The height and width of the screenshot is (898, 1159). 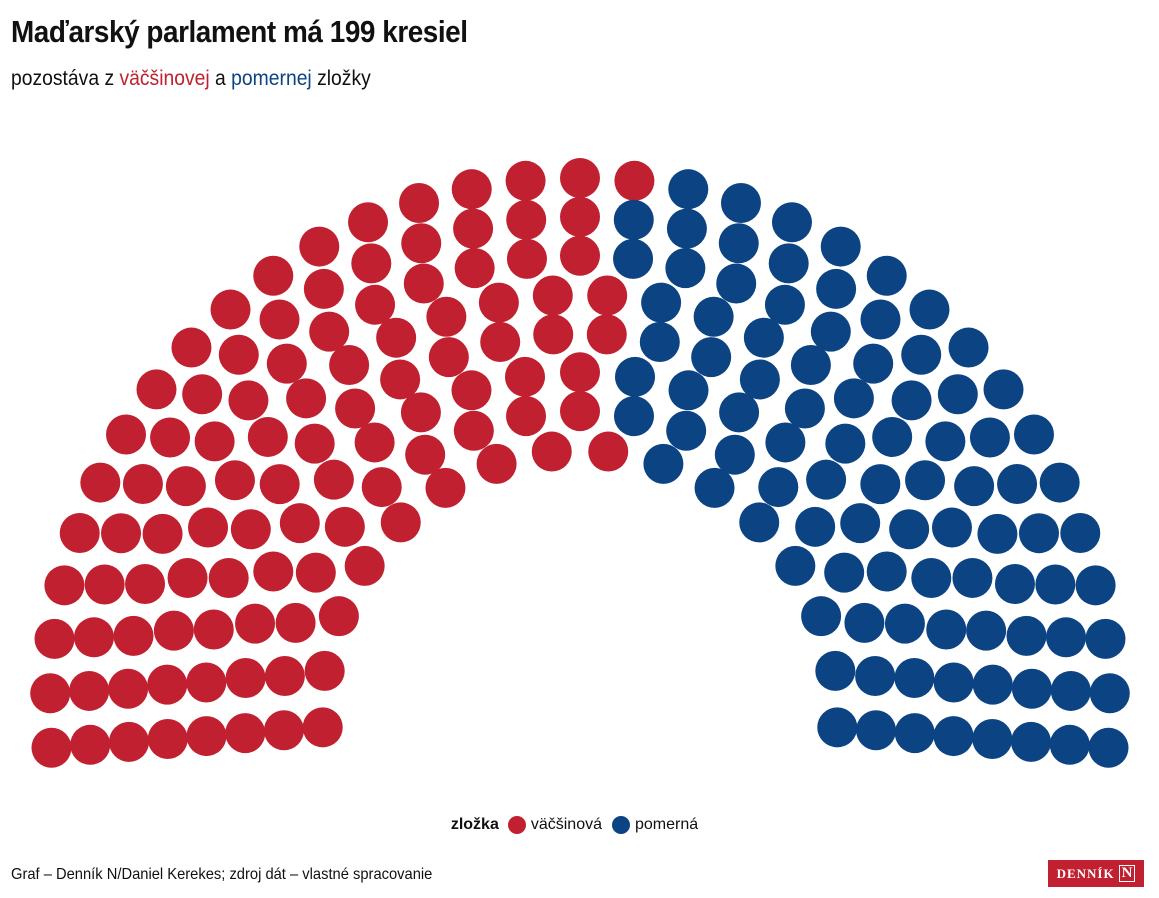 What do you see at coordinates (621, 825) in the screenshot?
I see `legend-swatch-proportional` at bounding box center [621, 825].